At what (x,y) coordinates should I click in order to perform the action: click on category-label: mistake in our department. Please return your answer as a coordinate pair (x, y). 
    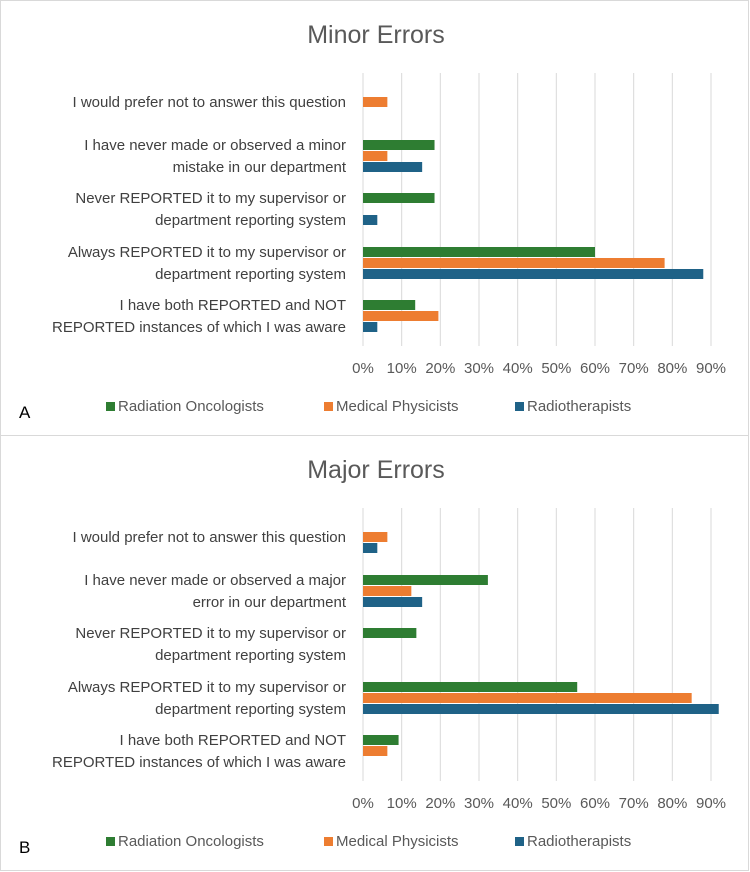
    Looking at the image, I should click on (260, 167).